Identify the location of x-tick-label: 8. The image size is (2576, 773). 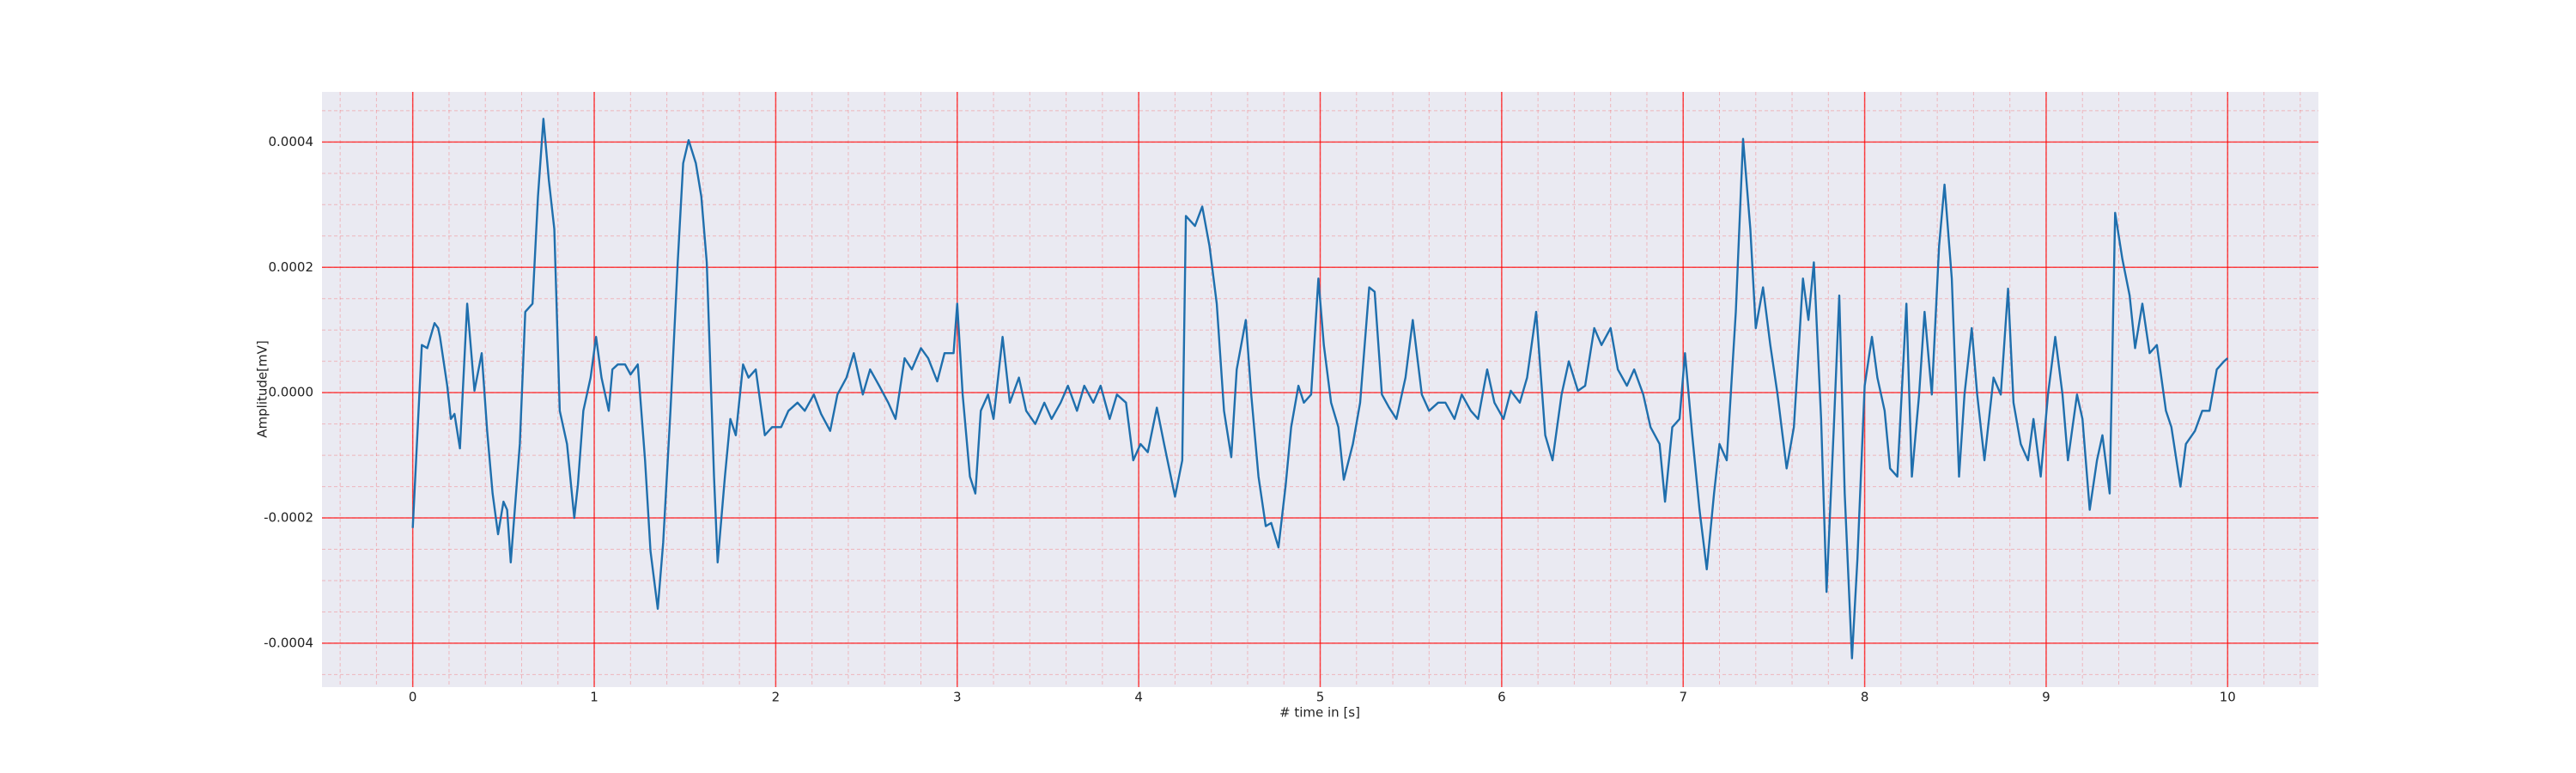
(1865, 697).